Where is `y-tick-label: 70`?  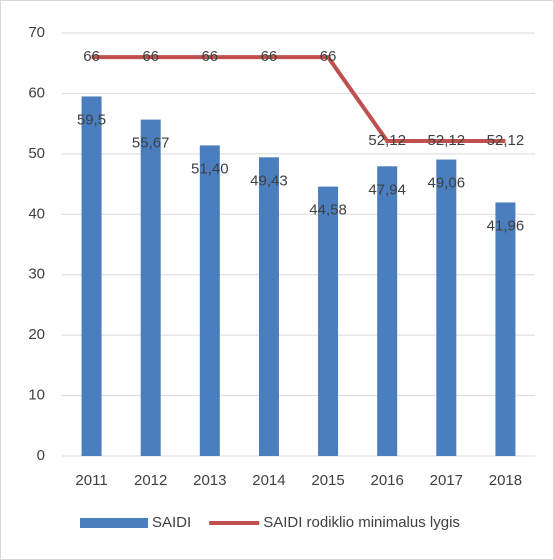 y-tick-label: 70 is located at coordinates (36, 32).